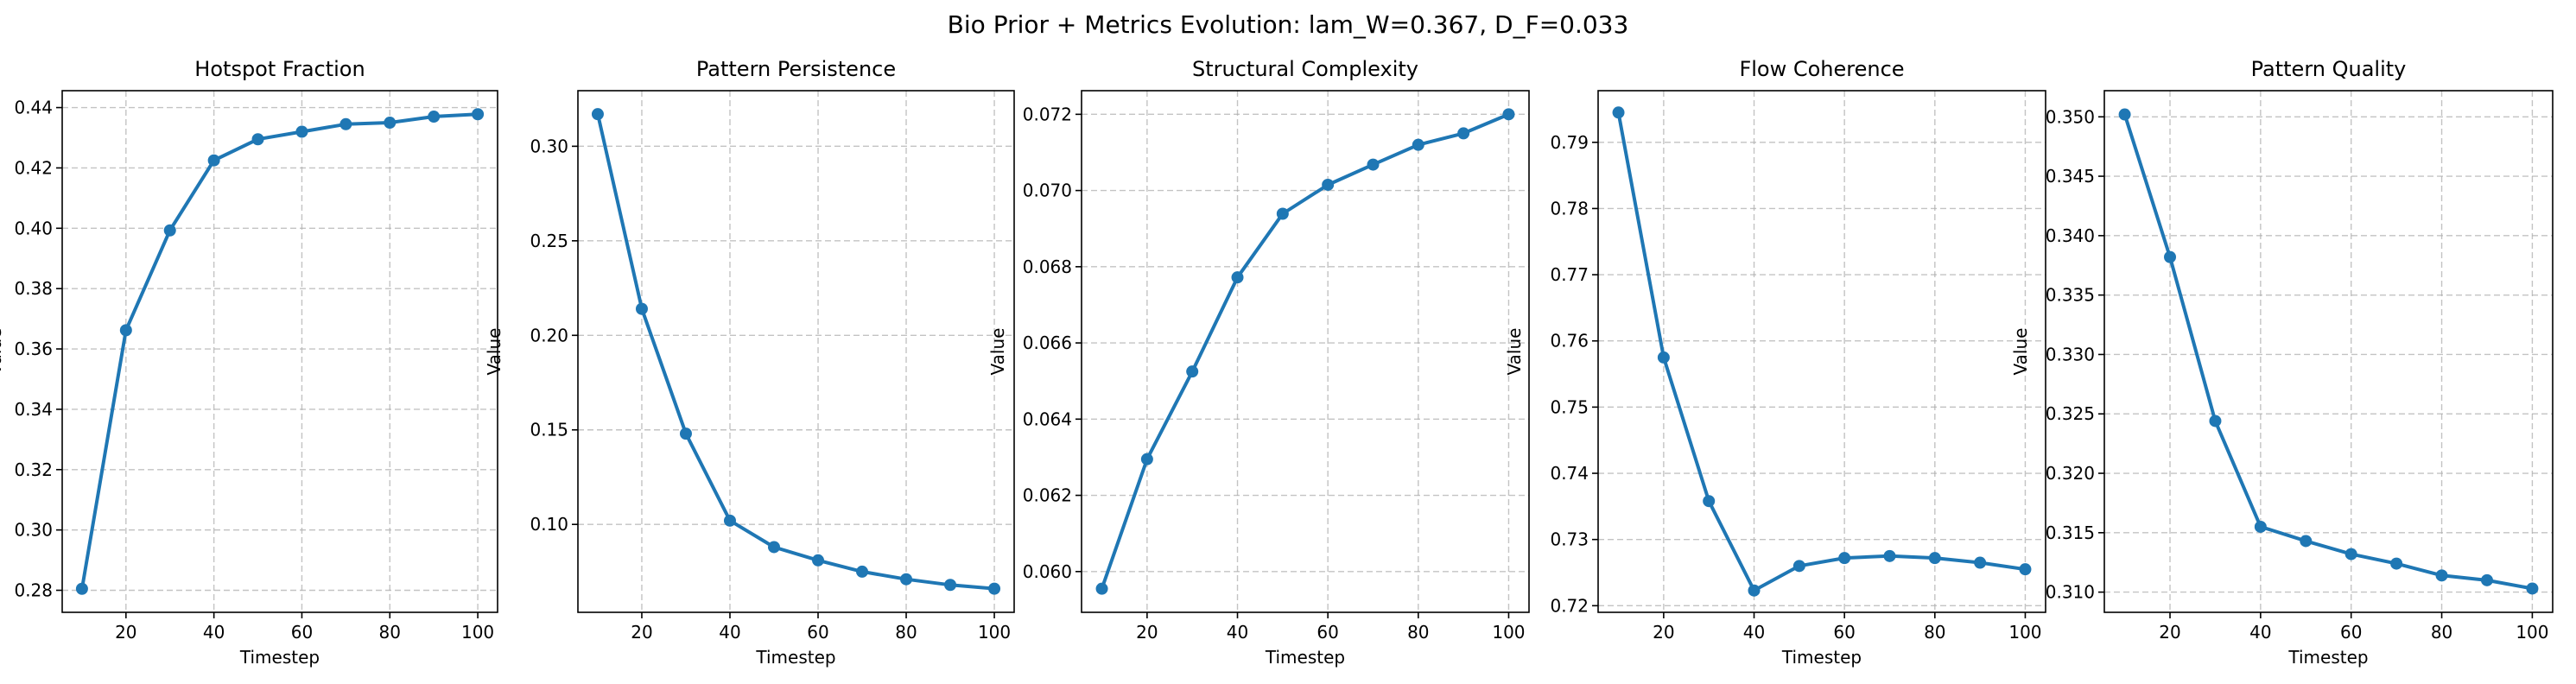 This screenshot has height=684, width=2576. I want to click on y-tick-label: 0.066, so click(1047, 342).